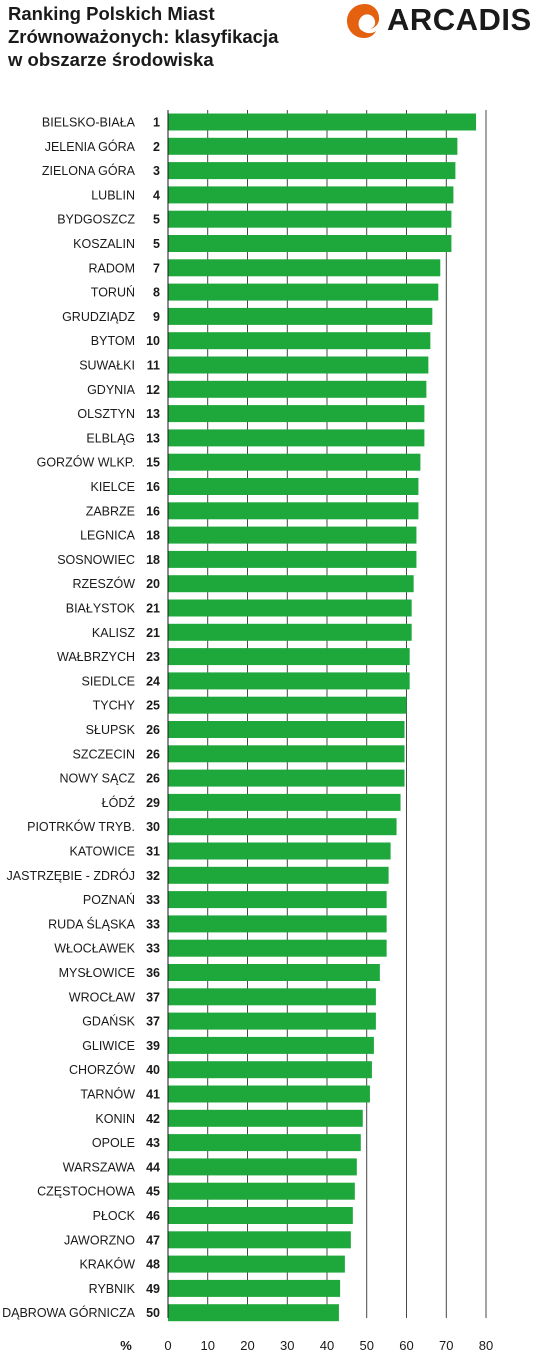 This screenshot has height=1356, width=555. What do you see at coordinates (153, 366) in the screenshot?
I see `rank-label: 11` at bounding box center [153, 366].